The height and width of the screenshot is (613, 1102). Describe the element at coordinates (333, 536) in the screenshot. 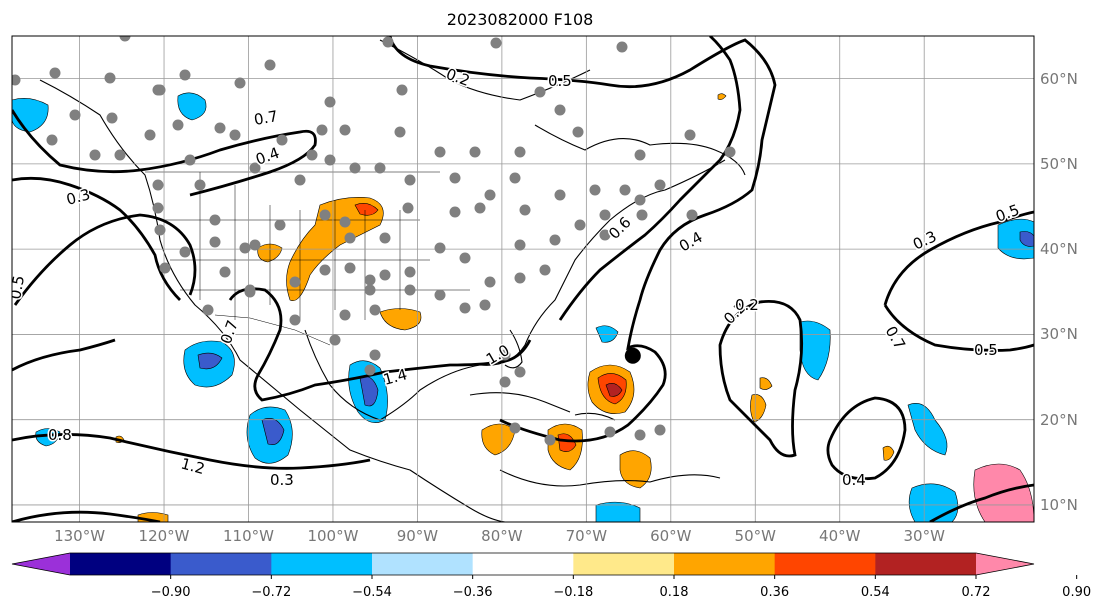

I see `longitude-tick-label: 100°W` at that location.